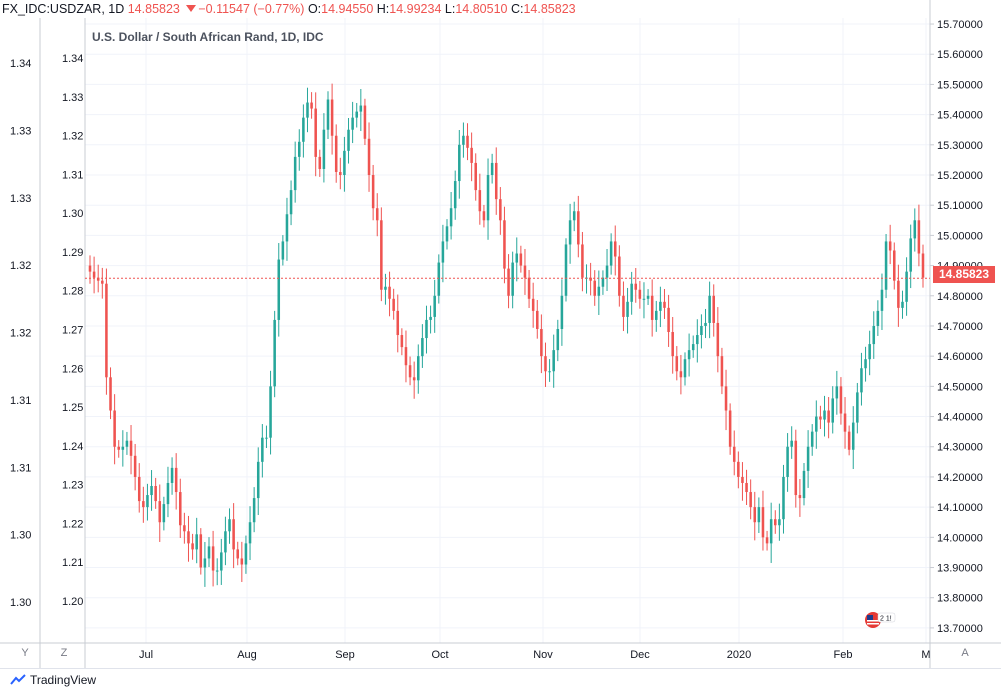 This screenshot has width=1001, height=691. What do you see at coordinates (880, 620) in the screenshot?
I see `us-flag-icon: 2 1!` at bounding box center [880, 620].